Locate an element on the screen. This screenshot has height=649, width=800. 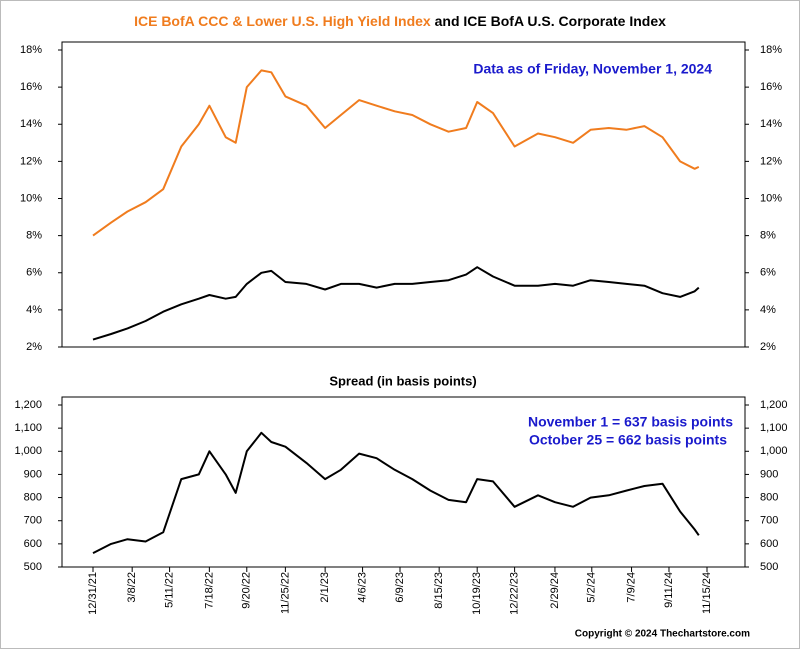
y-tick-label: 10% is located at coordinates (31, 198).